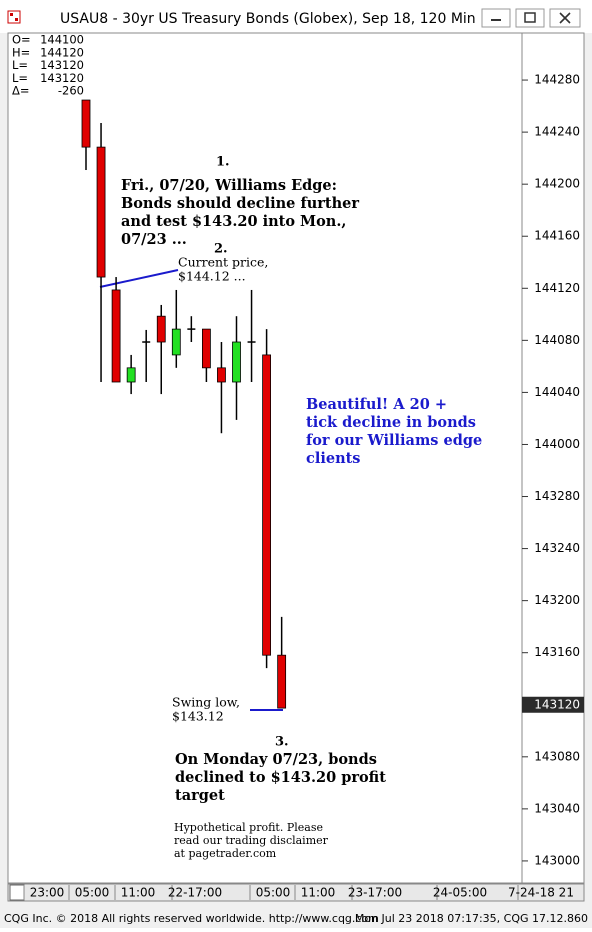  Describe the element at coordinates (557, 236) in the screenshot. I see `y-tick-label: 144160` at that location.